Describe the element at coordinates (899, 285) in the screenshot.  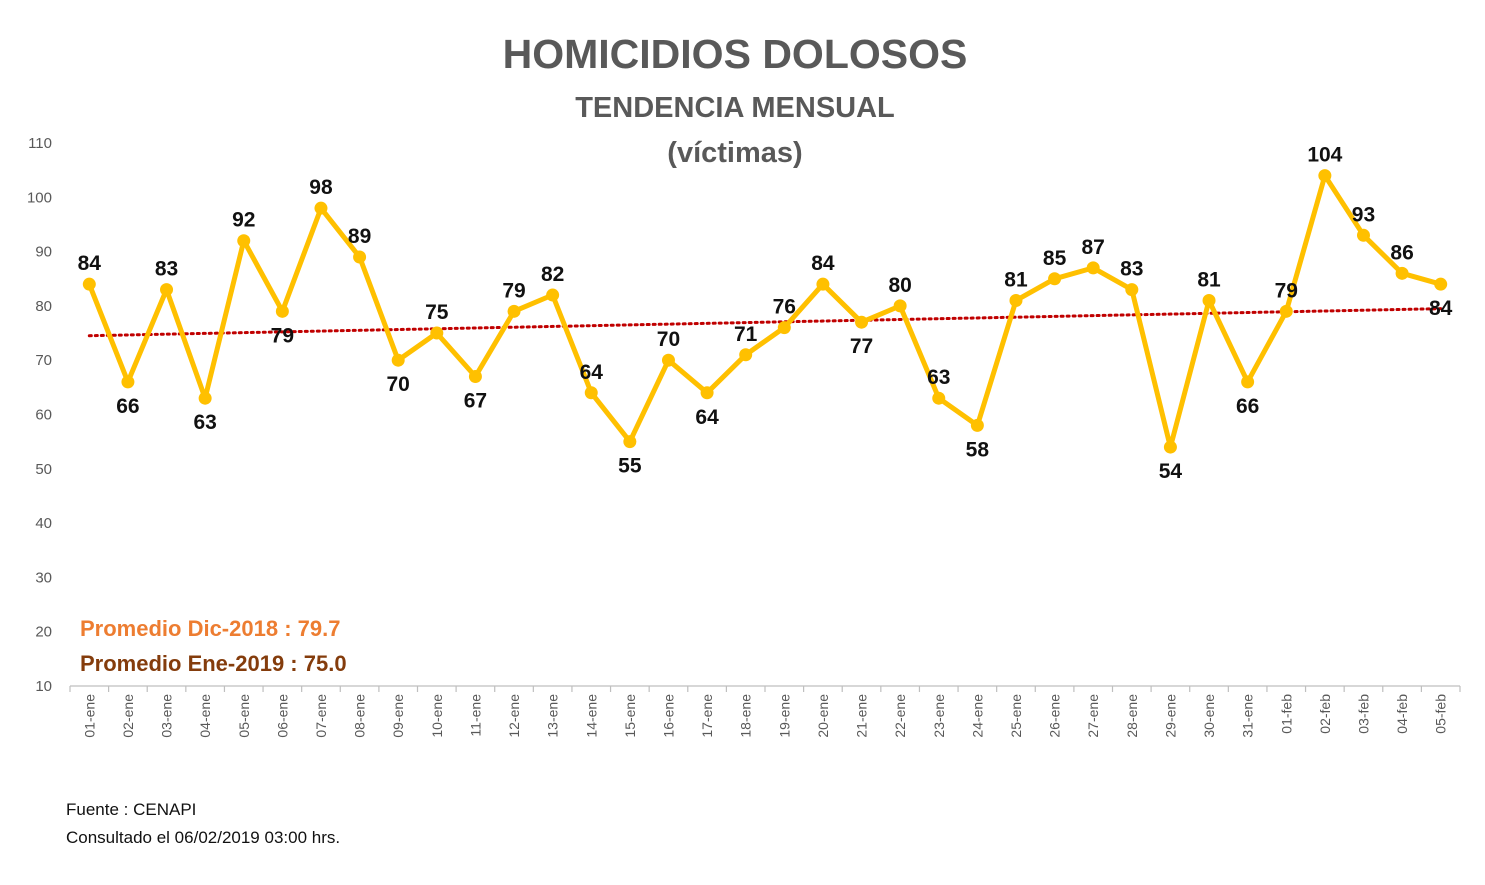
I see `data-label: 80` at that location.